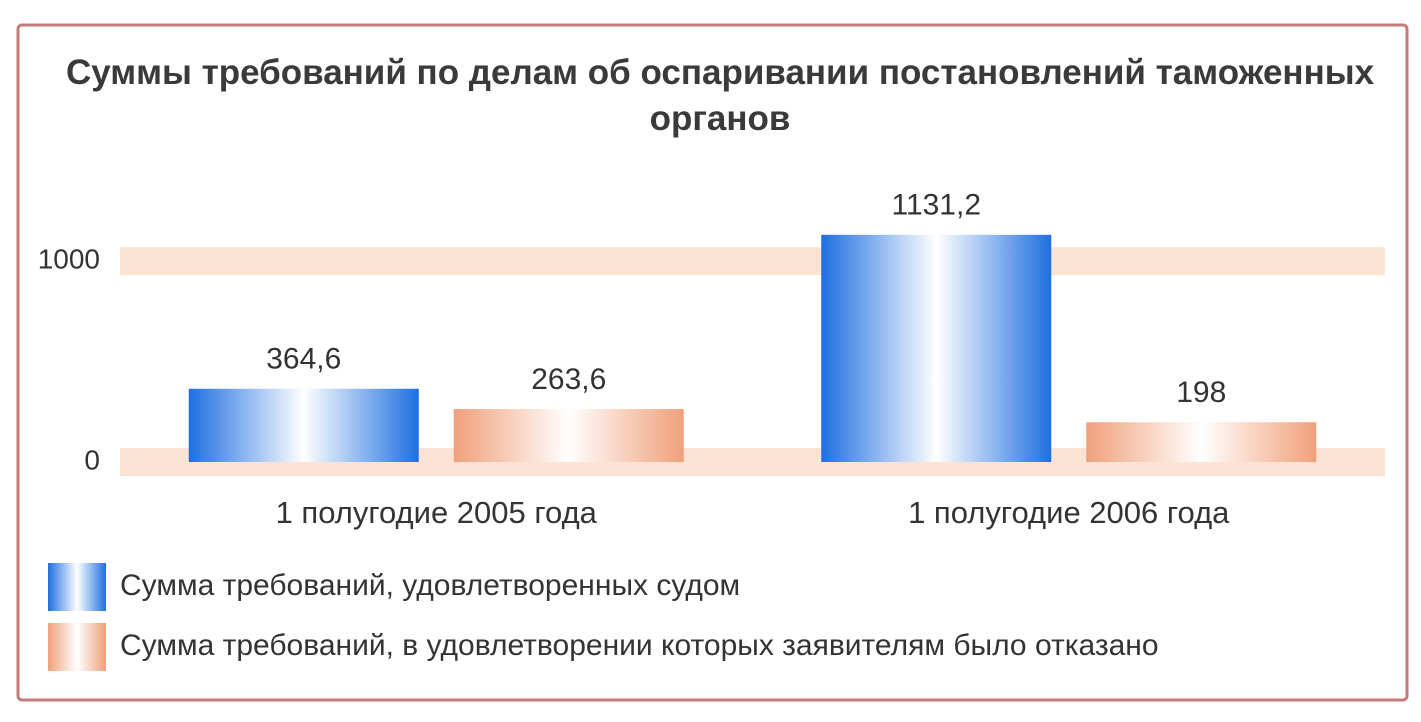 The width and height of the screenshot is (1421, 722). What do you see at coordinates (936, 205) in the screenshot?
I see `value-label: 1131,2` at bounding box center [936, 205].